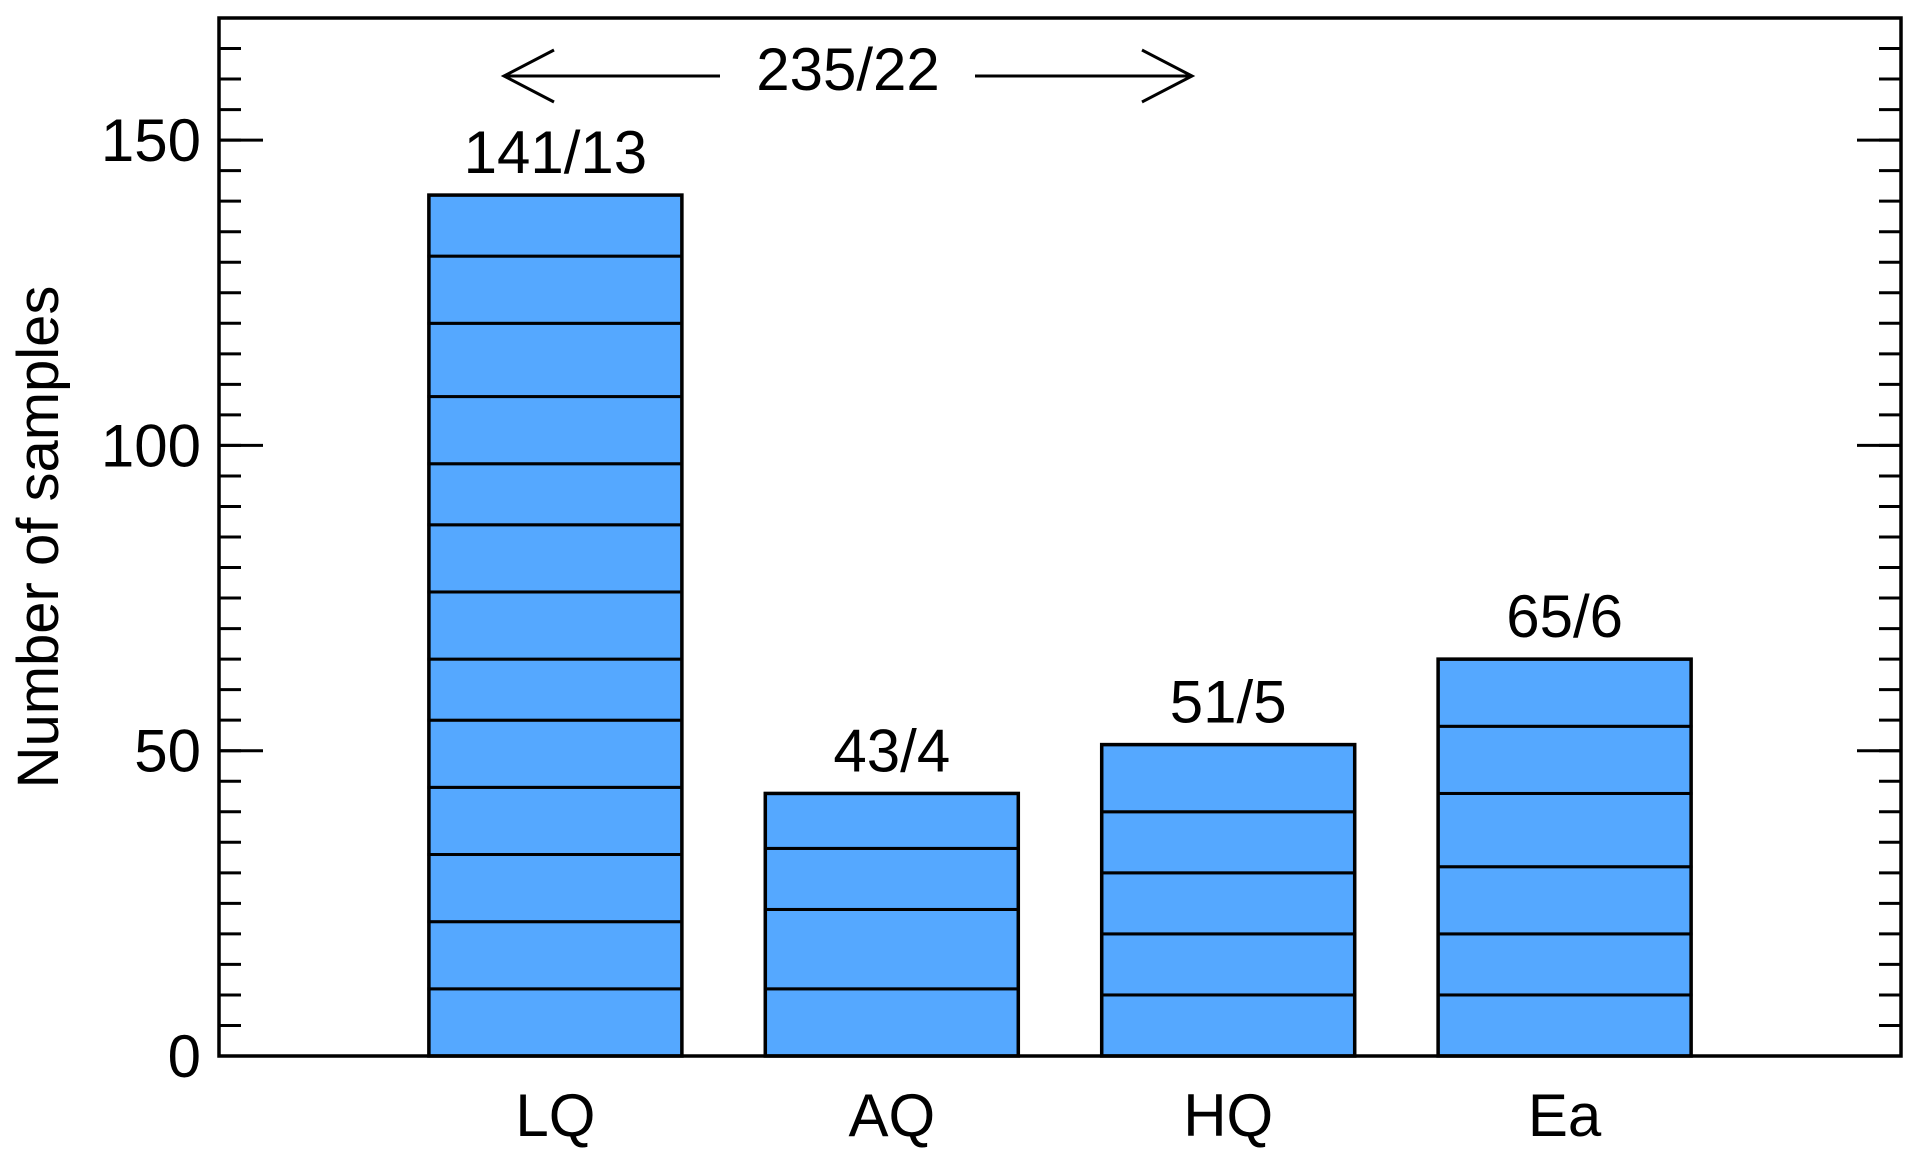 This screenshot has width=1923, height=1150. Describe the element at coordinates (1228, 702) in the screenshot. I see `value-label: 51/5` at that location.